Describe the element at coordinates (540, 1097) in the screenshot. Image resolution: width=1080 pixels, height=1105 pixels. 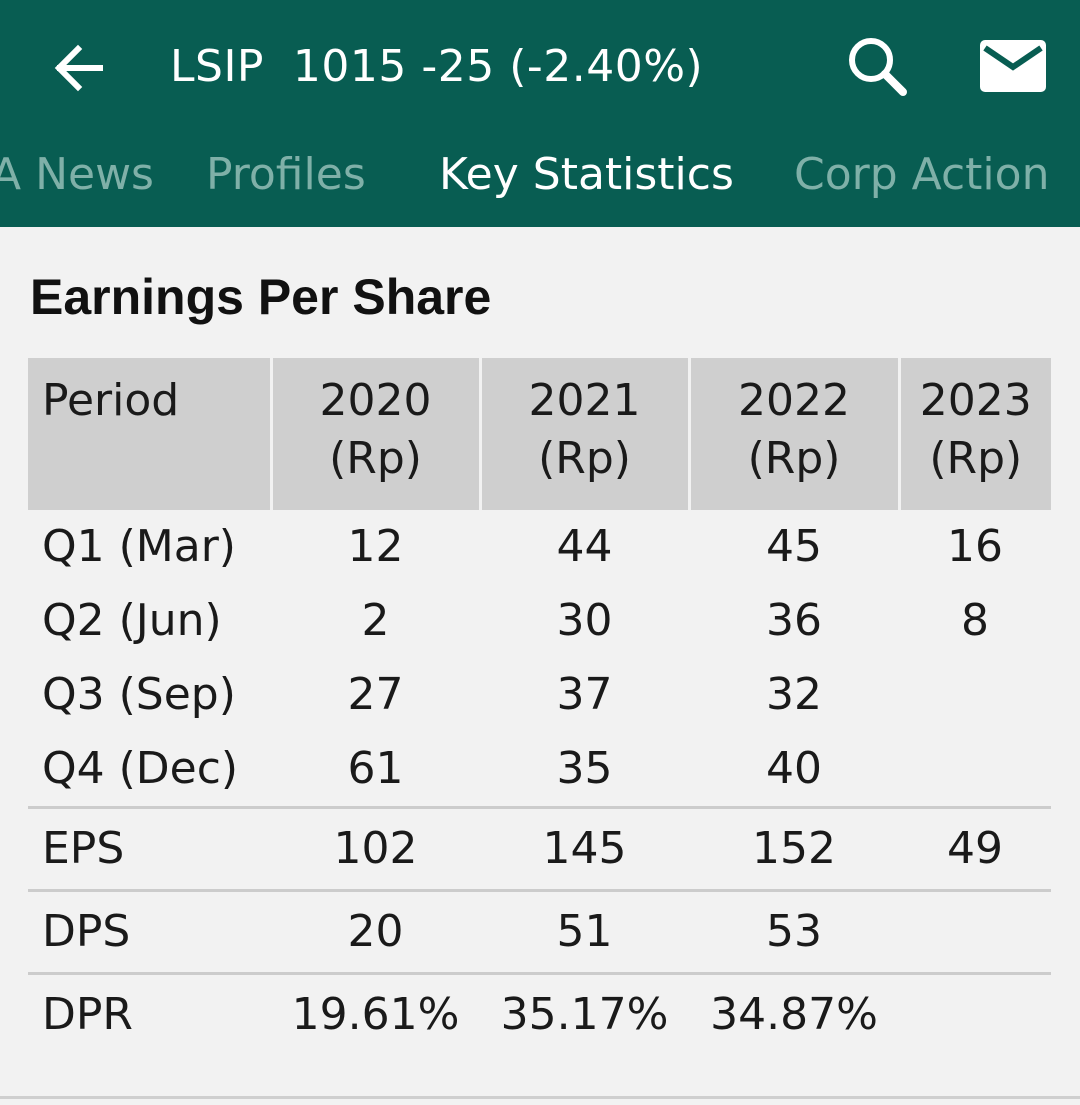
I see `divider` at that location.